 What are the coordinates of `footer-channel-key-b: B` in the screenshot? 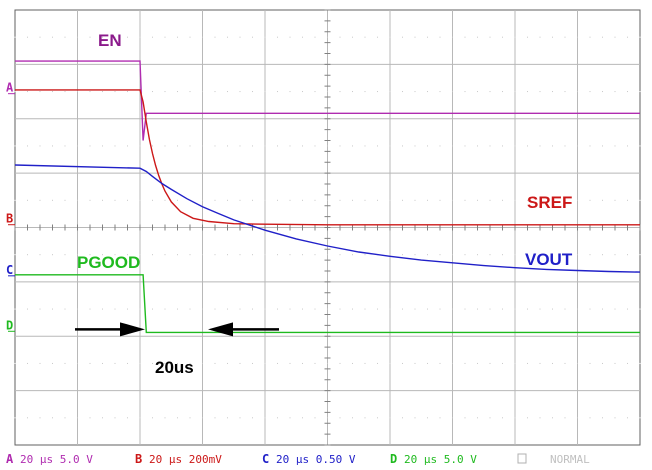 It's located at (138, 459).